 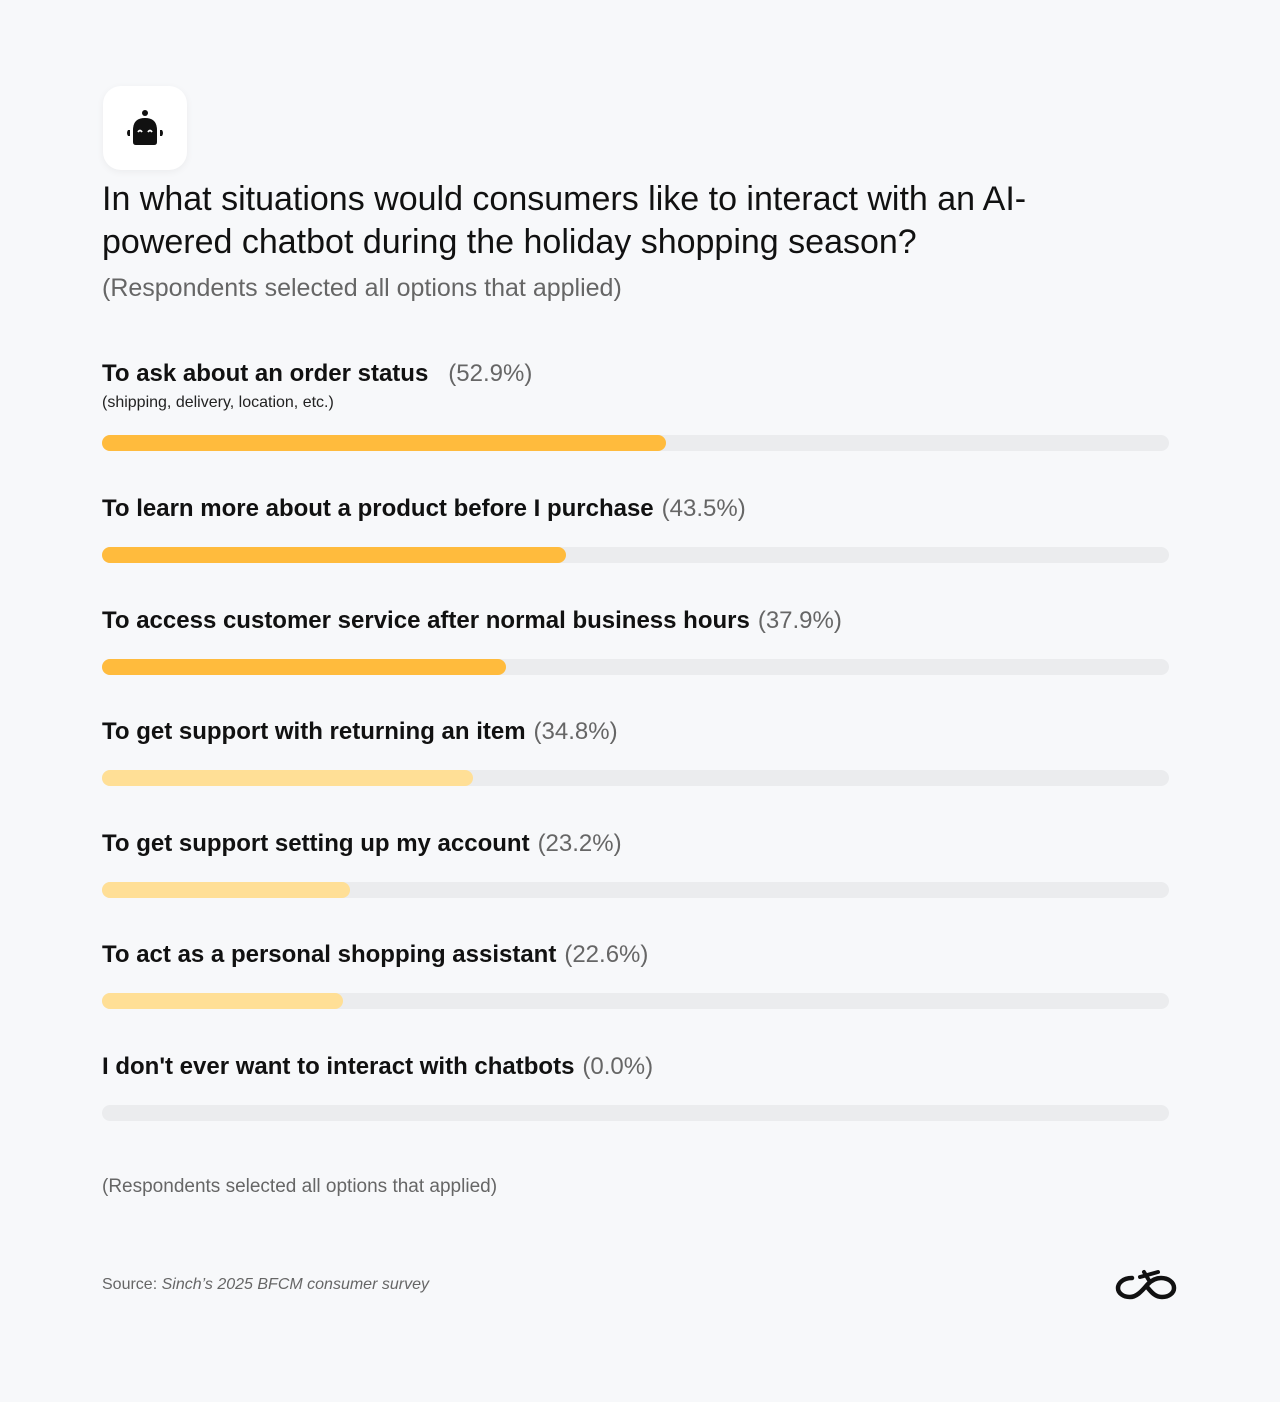 I want to click on value-label: (0.0%), so click(x=618, y=1066).